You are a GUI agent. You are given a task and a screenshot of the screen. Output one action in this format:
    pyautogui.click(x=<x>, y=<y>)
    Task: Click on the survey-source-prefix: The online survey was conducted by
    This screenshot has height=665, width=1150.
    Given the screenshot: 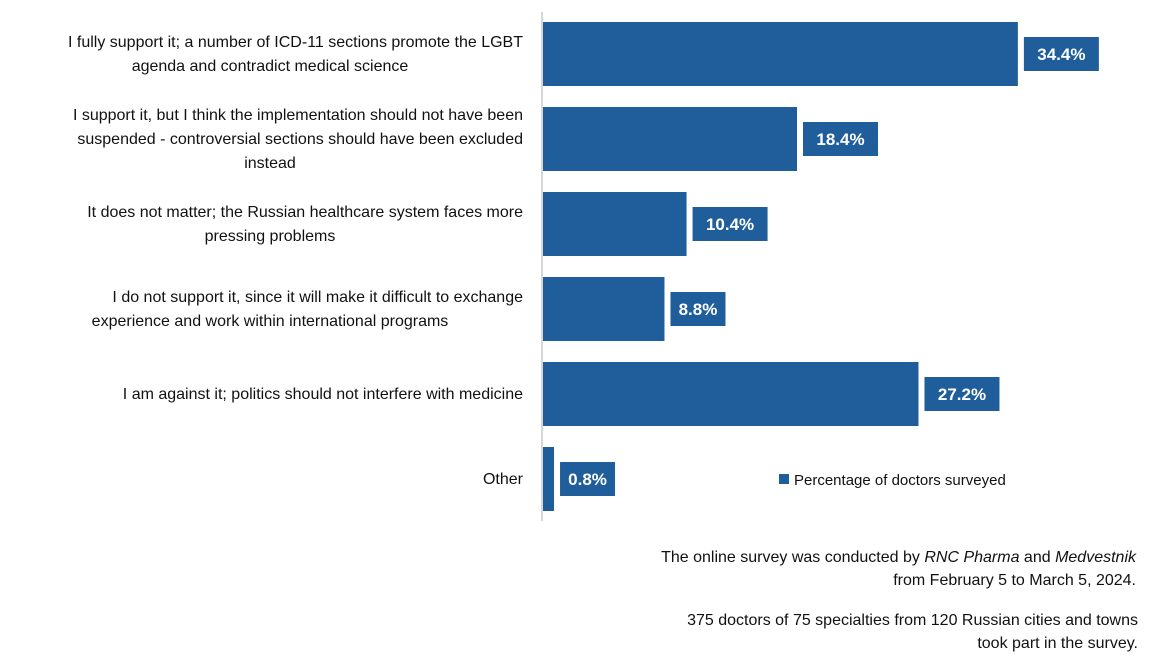 What is the action you would take?
    pyautogui.click(x=793, y=557)
    